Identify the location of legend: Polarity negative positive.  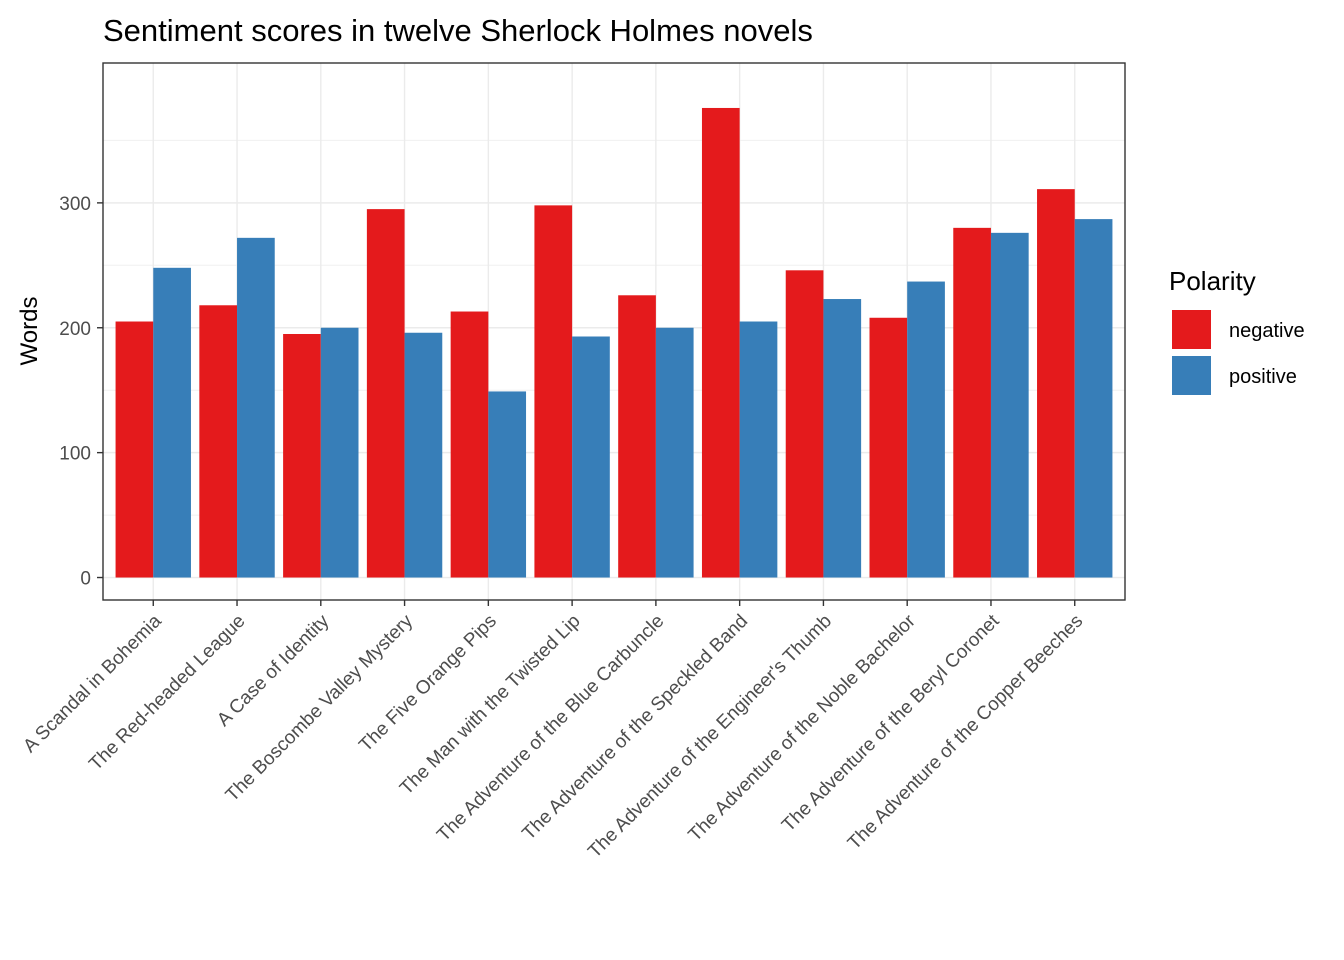
(1237, 330).